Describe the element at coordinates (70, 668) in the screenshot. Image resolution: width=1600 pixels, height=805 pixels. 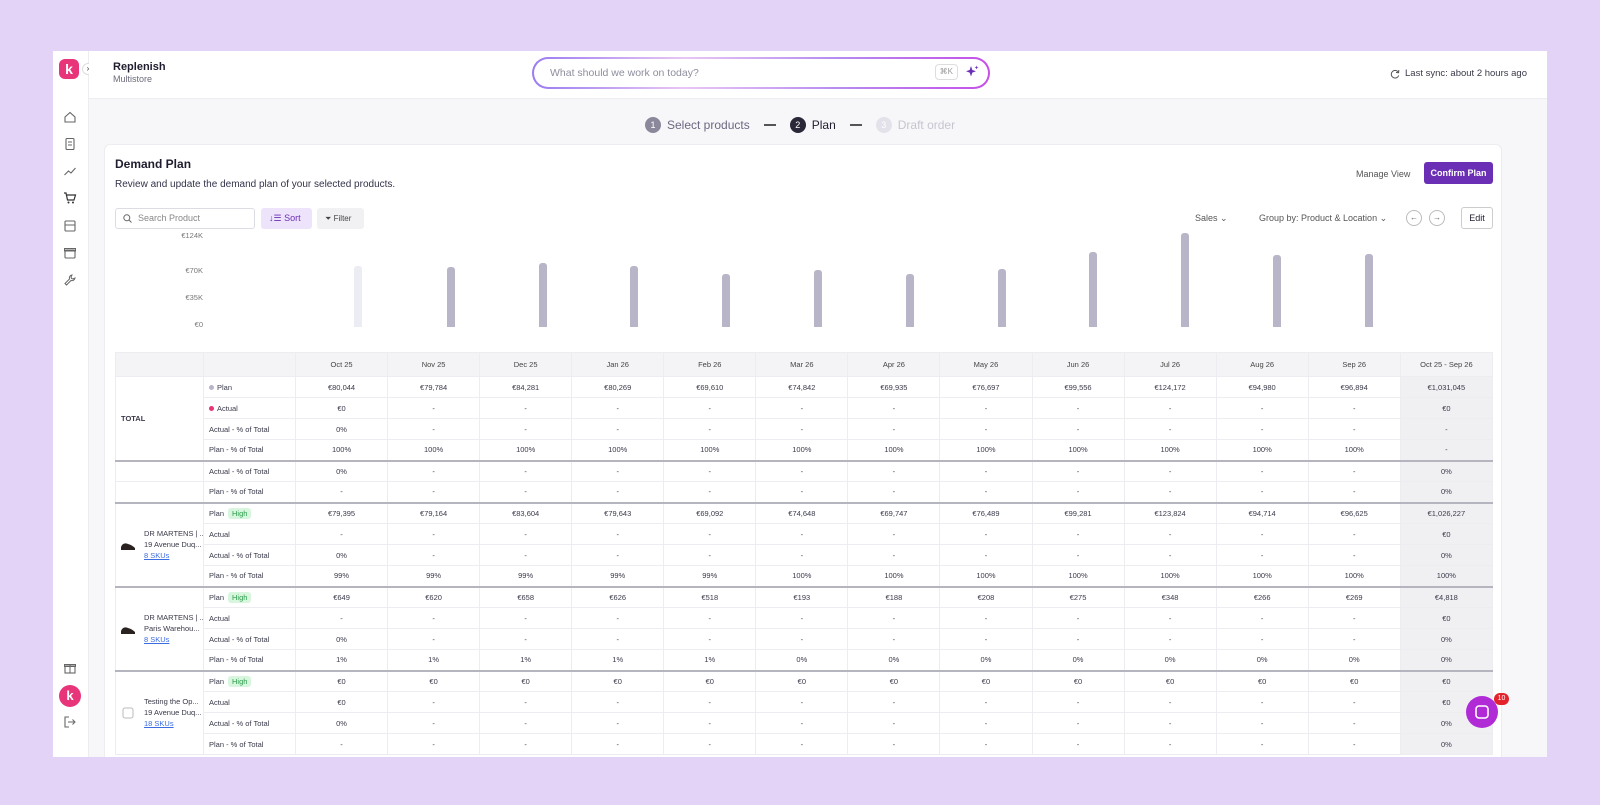
I see `gift-icon` at that location.